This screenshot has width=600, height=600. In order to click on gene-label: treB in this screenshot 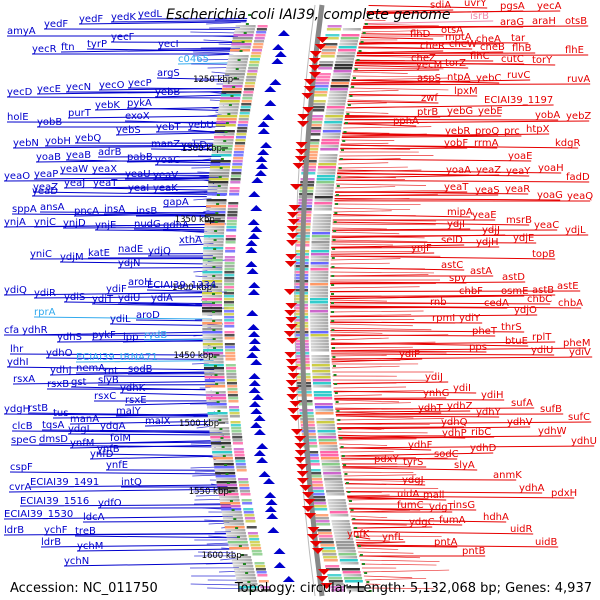, I will do `click(85, 531)`.